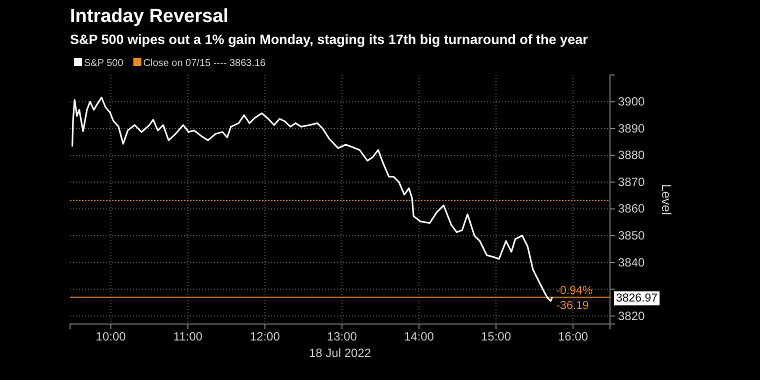 The image size is (760, 380). Describe the element at coordinates (265, 337) in the screenshot. I see `x-tick-label: 12:00` at that location.